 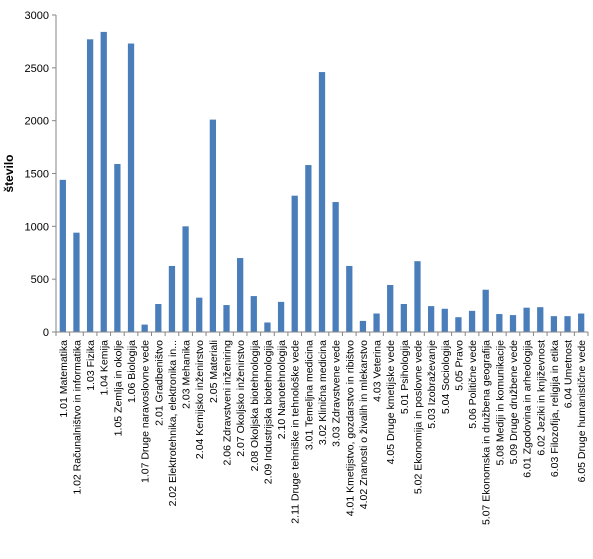 I want to click on x-category-label: 4.03 Veterina, so click(x=378, y=371).